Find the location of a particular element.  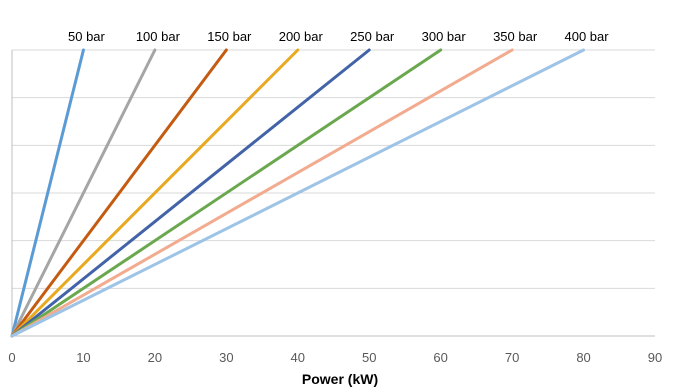

series-label: 50 bar is located at coordinates (87, 36).